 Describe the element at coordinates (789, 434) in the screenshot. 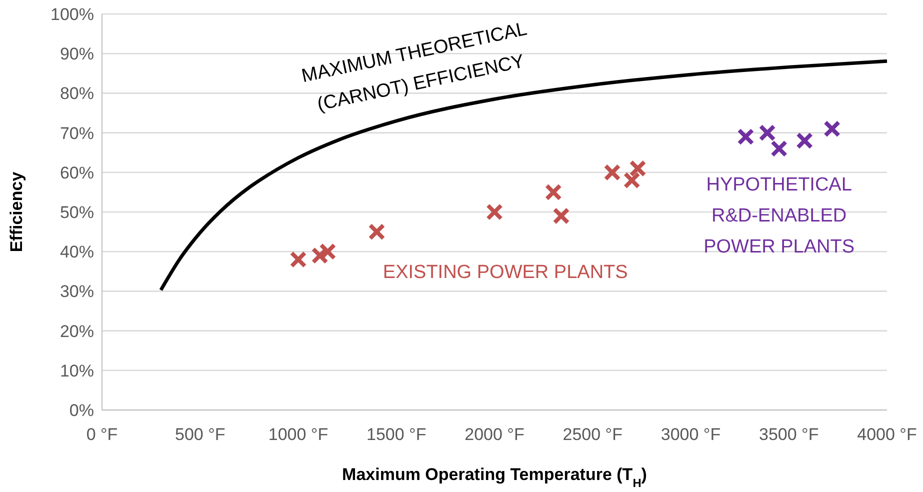

I see `x-tick-label: 3500 °F` at that location.